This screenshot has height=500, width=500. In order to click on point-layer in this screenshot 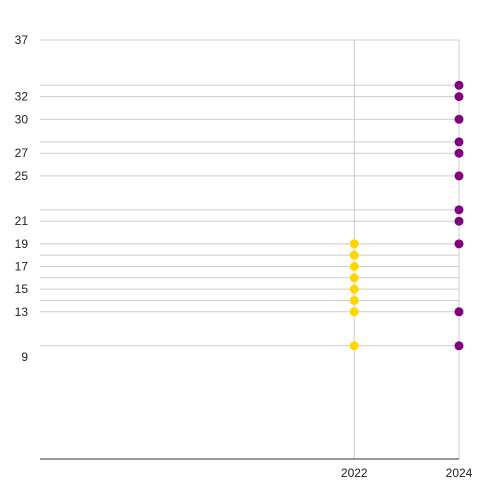, I will do `click(406, 215)`.